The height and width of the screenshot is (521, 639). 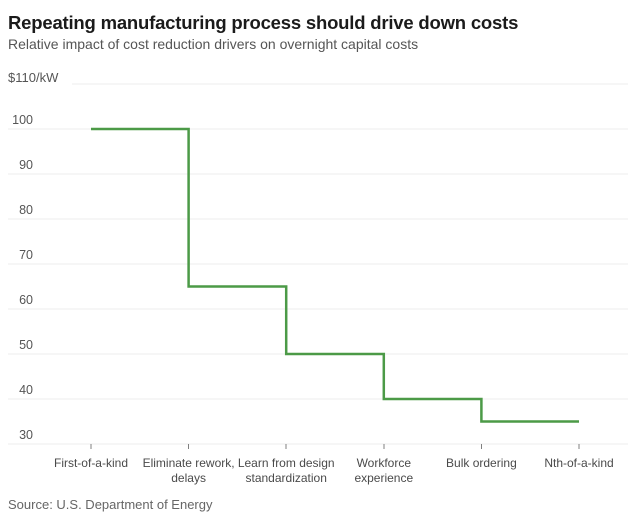 What do you see at coordinates (383, 478) in the screenshot?
I see `x-category-label: experience` at bounding box center [383, 478].